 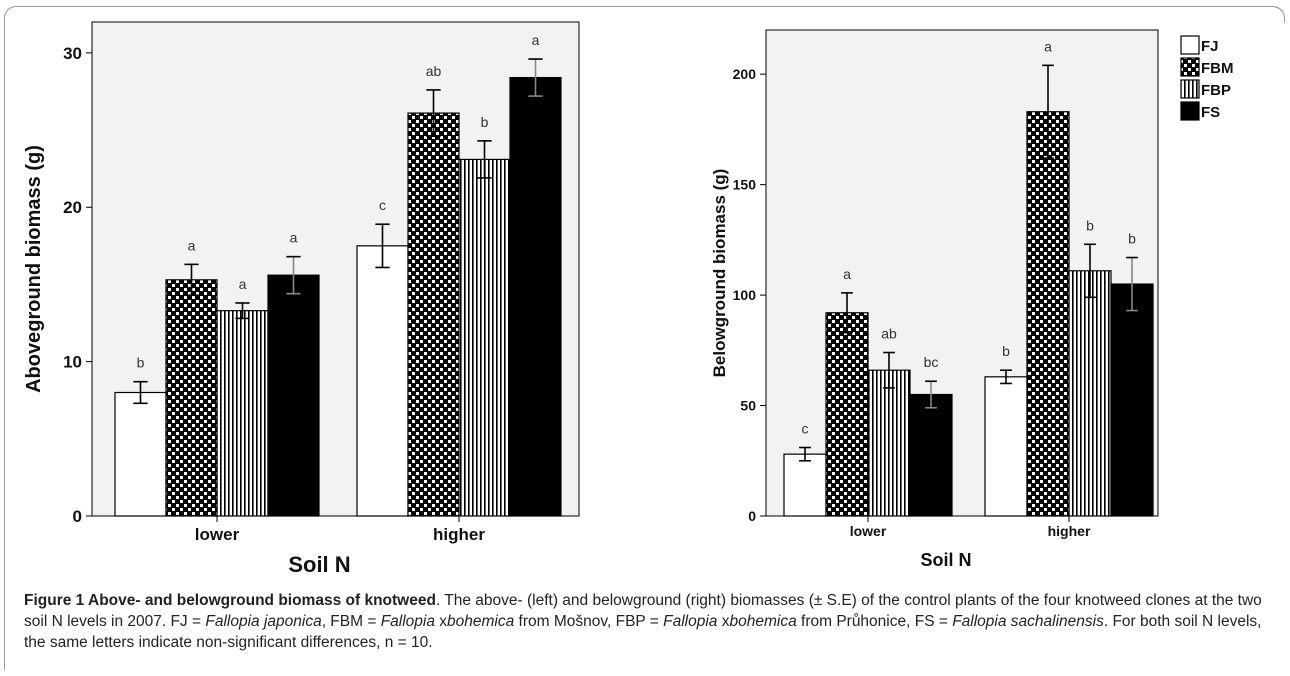 What do you see at coordinates (1028, 621) in the screenshot?
I see `caption-species-fs: Fallopia sachalinensis` at bounding box center [1028, 621].